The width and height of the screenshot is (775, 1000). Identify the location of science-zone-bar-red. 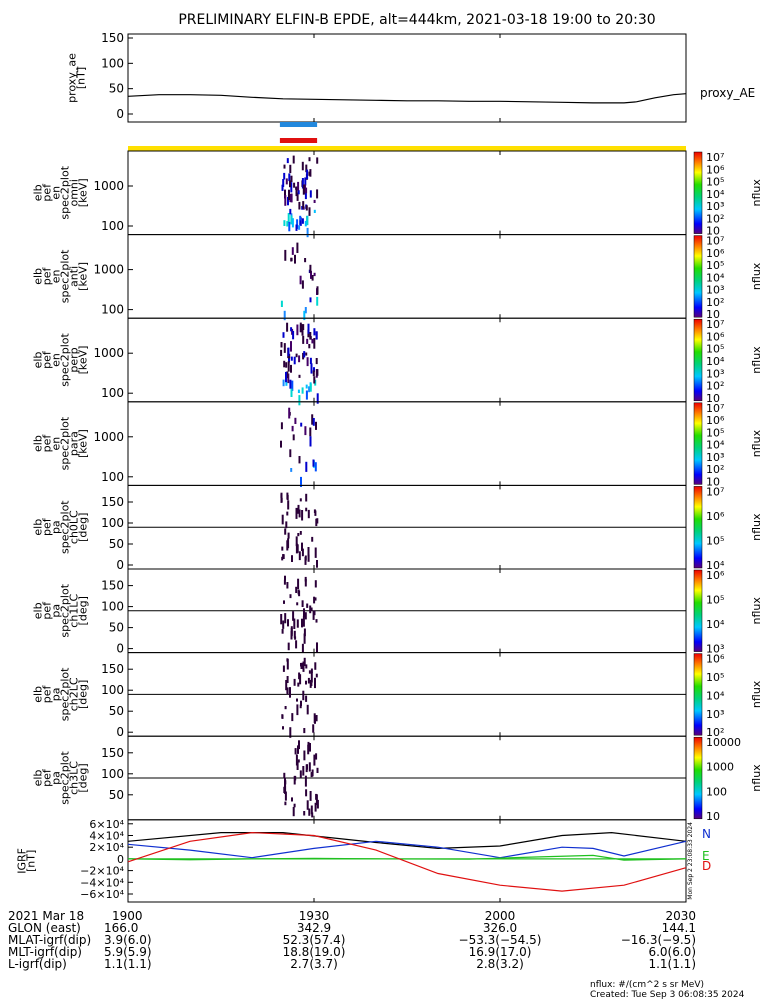
(298, 140).